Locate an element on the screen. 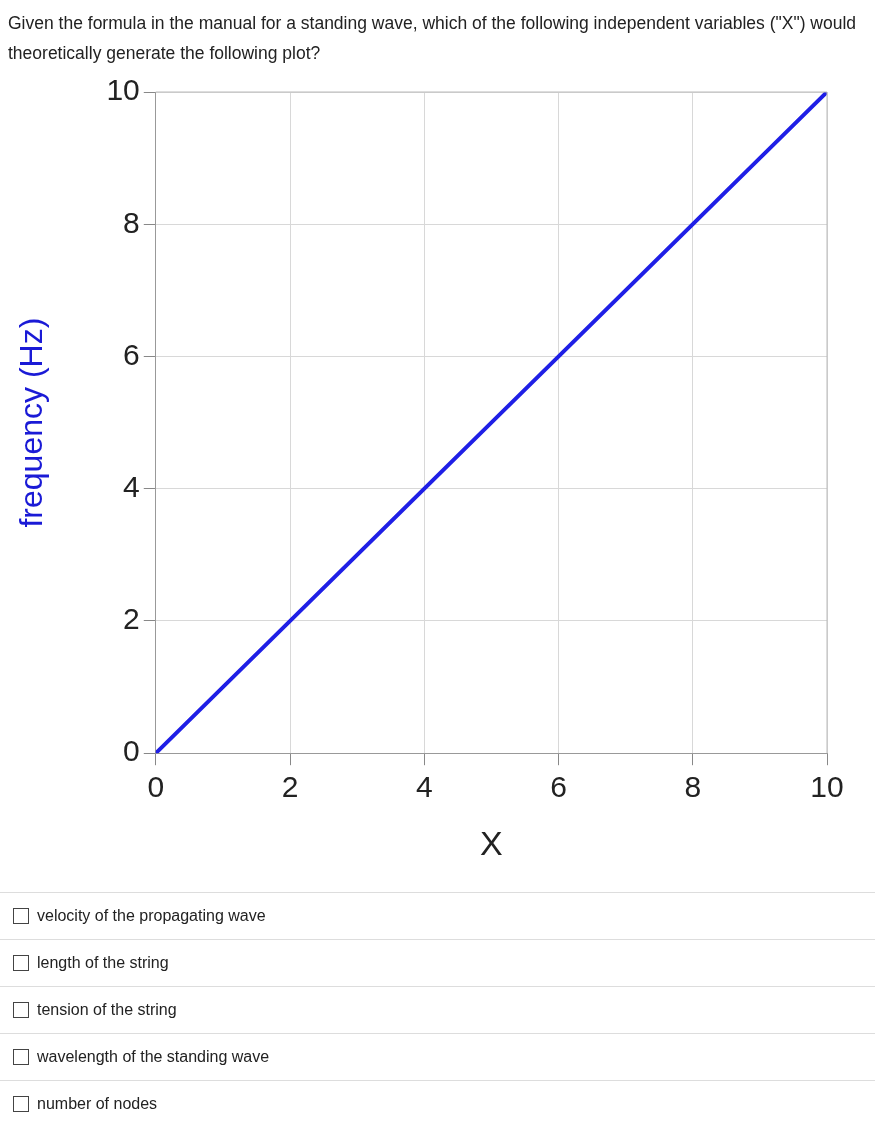 This screenshot has width=875, height=1135. text: wavelength of the standing wave is located at coordinates (153, 1057).